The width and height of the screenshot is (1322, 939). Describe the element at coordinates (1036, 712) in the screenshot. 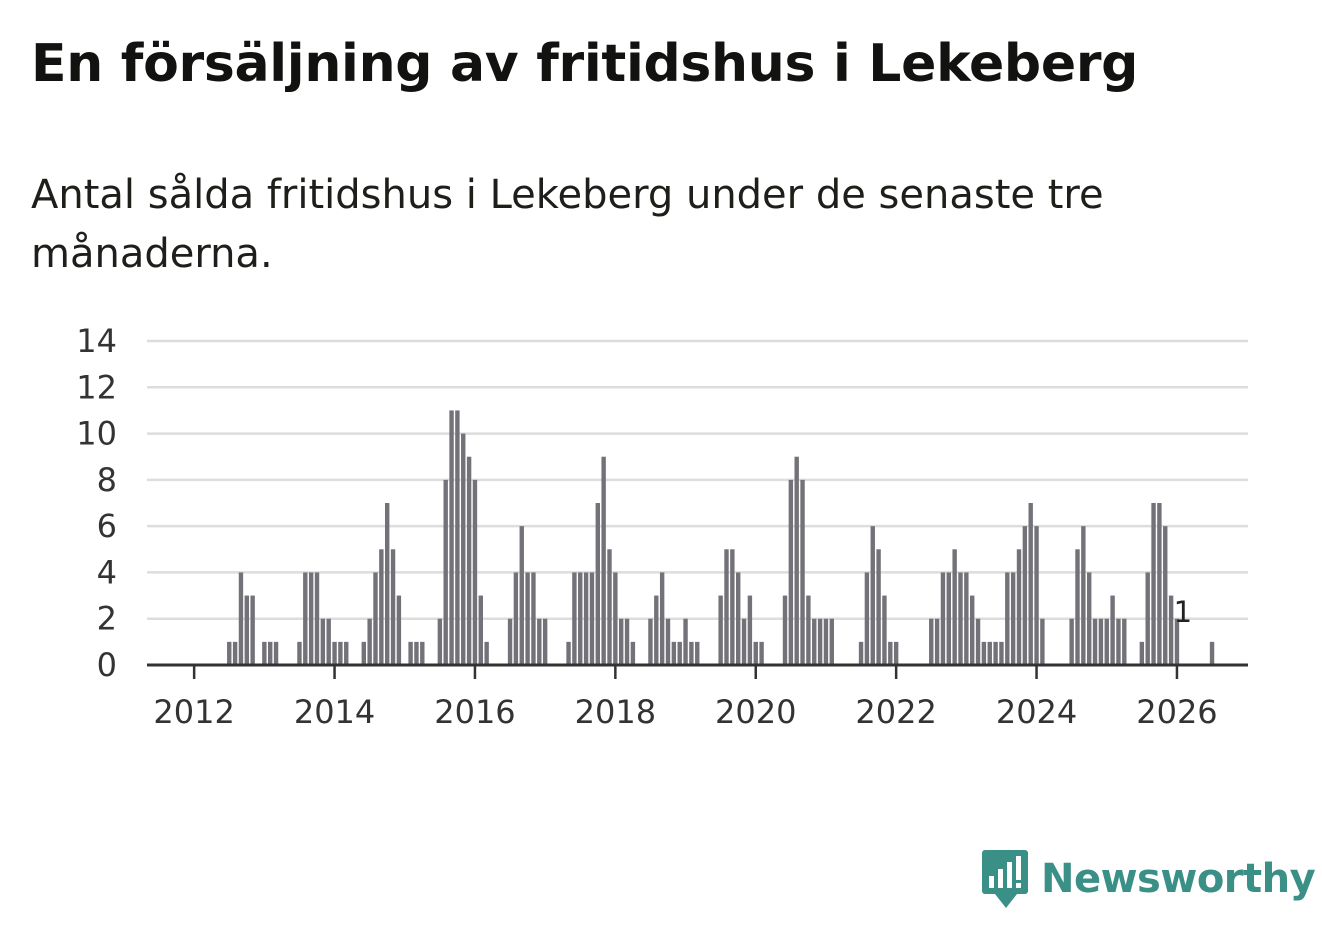

I see `x-tick-label-2024: 2024` at that location.